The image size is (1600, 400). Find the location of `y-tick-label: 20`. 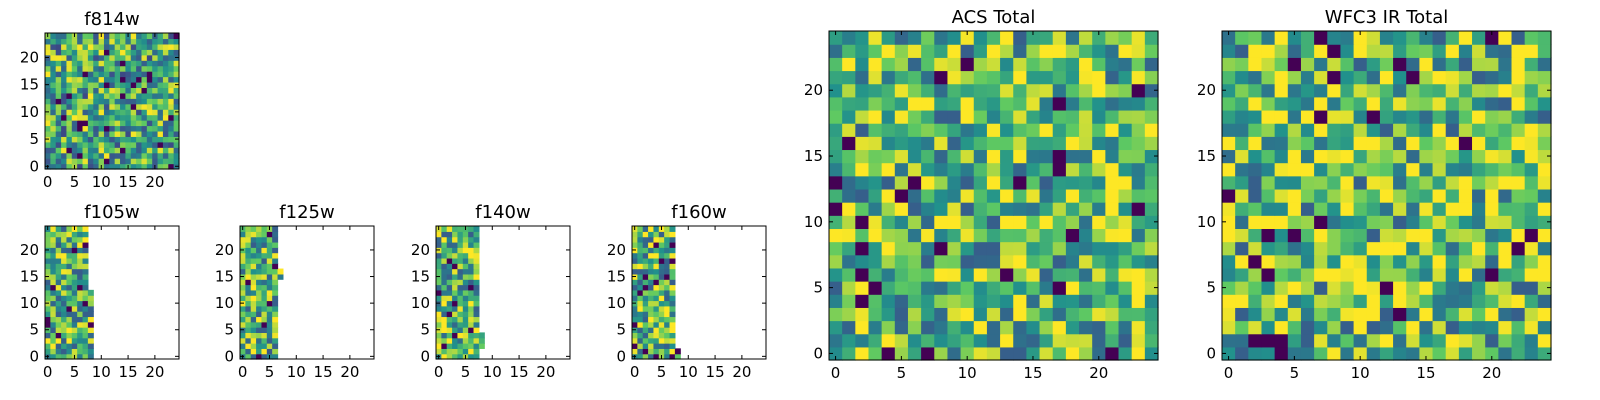

y-tick-label: 20 is located at coordinates (420, 250).